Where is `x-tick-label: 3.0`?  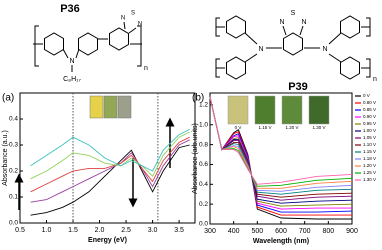
x-tick-label: 3.0 is located at coordinates (153, 230).